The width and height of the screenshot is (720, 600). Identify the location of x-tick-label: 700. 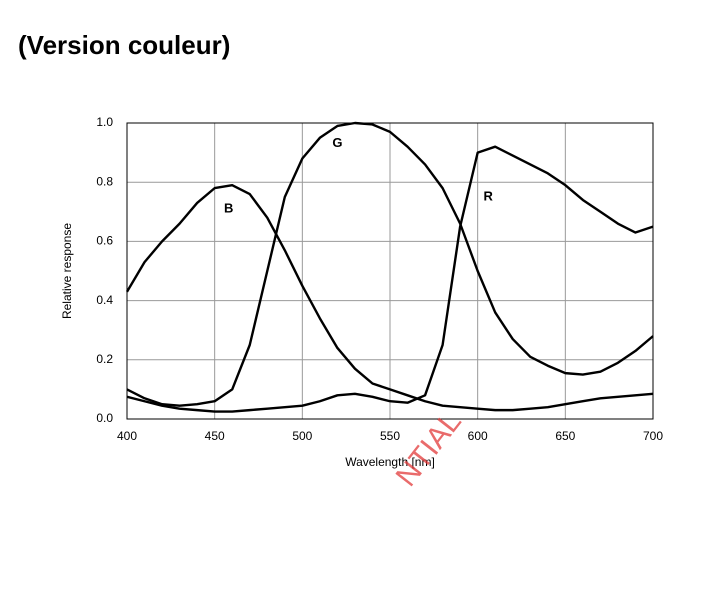
(653, 436).